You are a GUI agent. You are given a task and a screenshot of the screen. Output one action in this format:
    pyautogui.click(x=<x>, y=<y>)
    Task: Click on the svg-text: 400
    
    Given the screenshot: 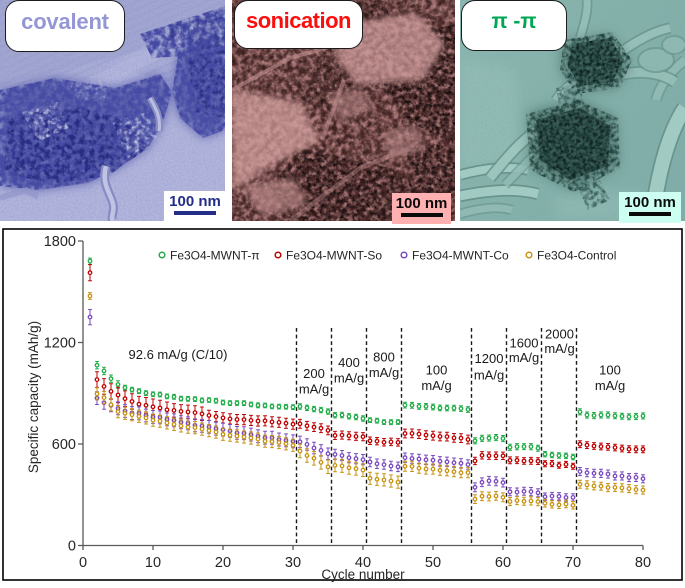 What is the action you would take?
    pyautogui.click(x=349, y=362)
    